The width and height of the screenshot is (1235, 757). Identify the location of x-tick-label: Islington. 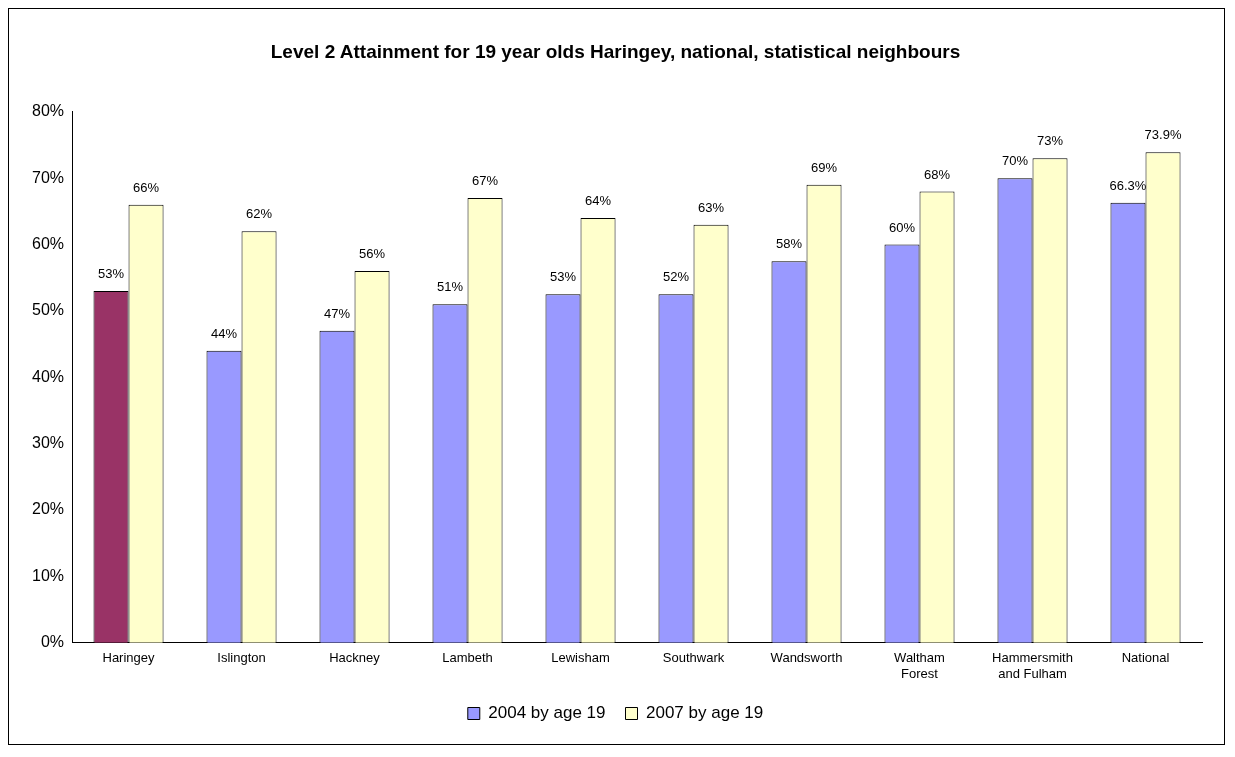
(241, 658).